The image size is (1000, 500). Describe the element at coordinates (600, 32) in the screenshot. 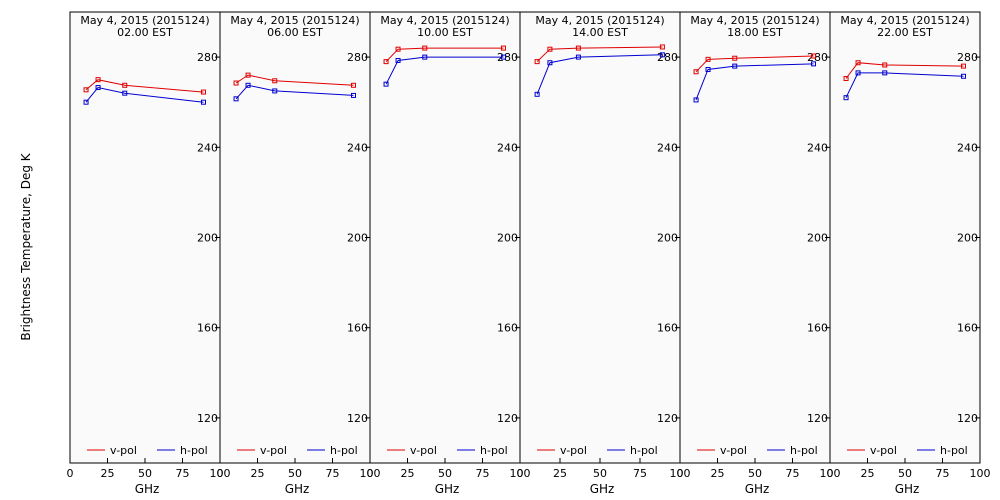

I see `panel-subtitle: 14.00 EST` at that location.